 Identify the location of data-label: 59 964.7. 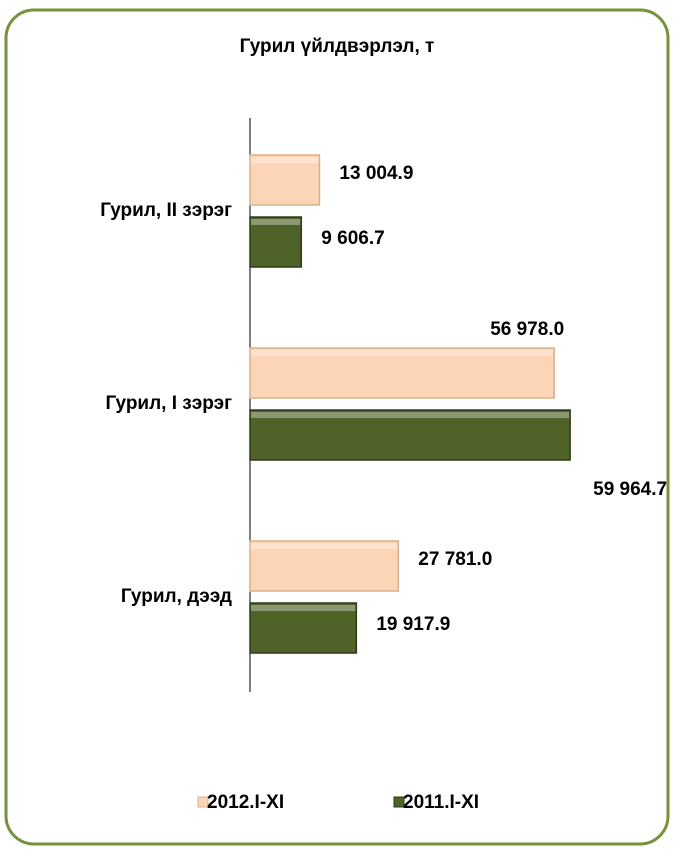
(630, 489).